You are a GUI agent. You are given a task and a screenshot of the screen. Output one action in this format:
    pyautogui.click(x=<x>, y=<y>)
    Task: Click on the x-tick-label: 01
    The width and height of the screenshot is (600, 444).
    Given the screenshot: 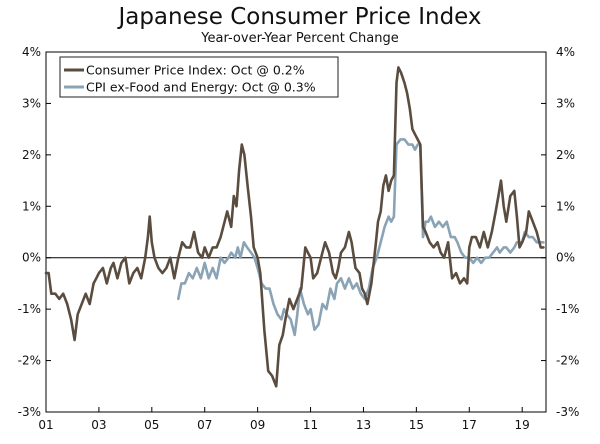 What is the action you would take?
    pyautogui.click(x=45, y=425)
    